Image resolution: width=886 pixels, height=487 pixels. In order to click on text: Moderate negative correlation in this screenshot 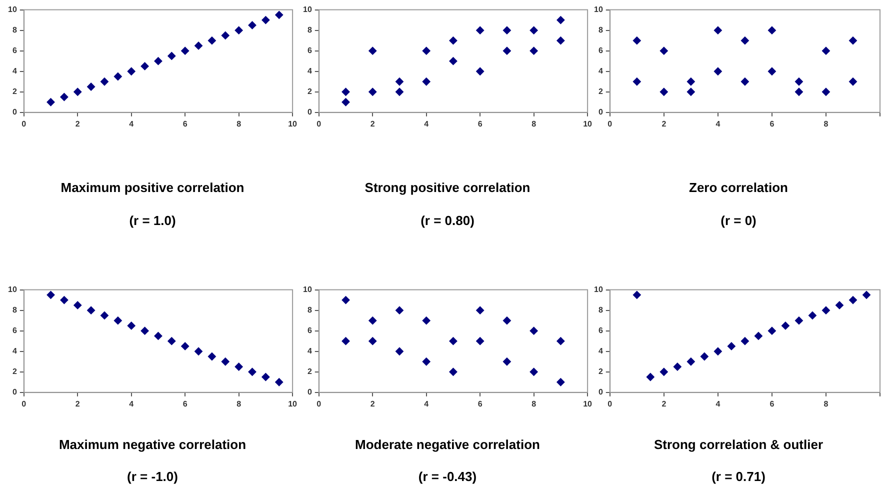, I will do `click(447, 444)`.